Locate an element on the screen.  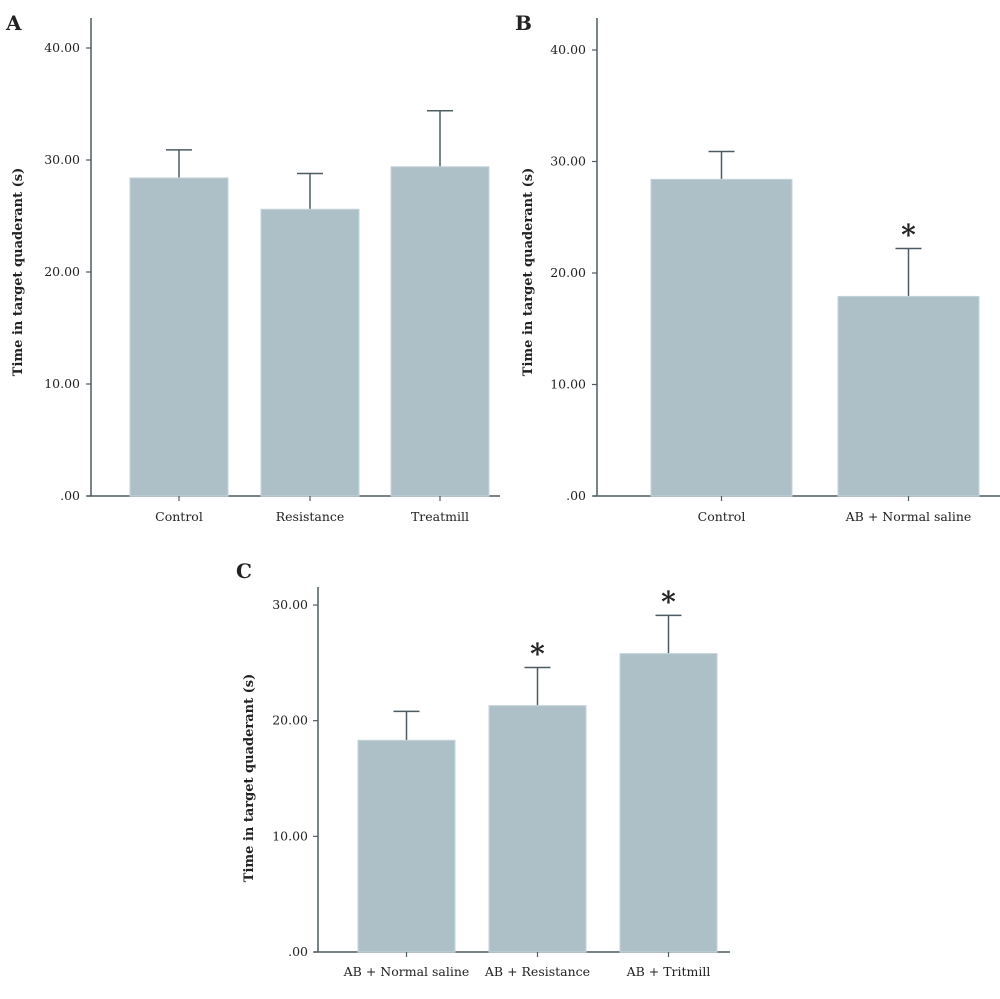
panel-label: C is located at coordinates (244, 571).